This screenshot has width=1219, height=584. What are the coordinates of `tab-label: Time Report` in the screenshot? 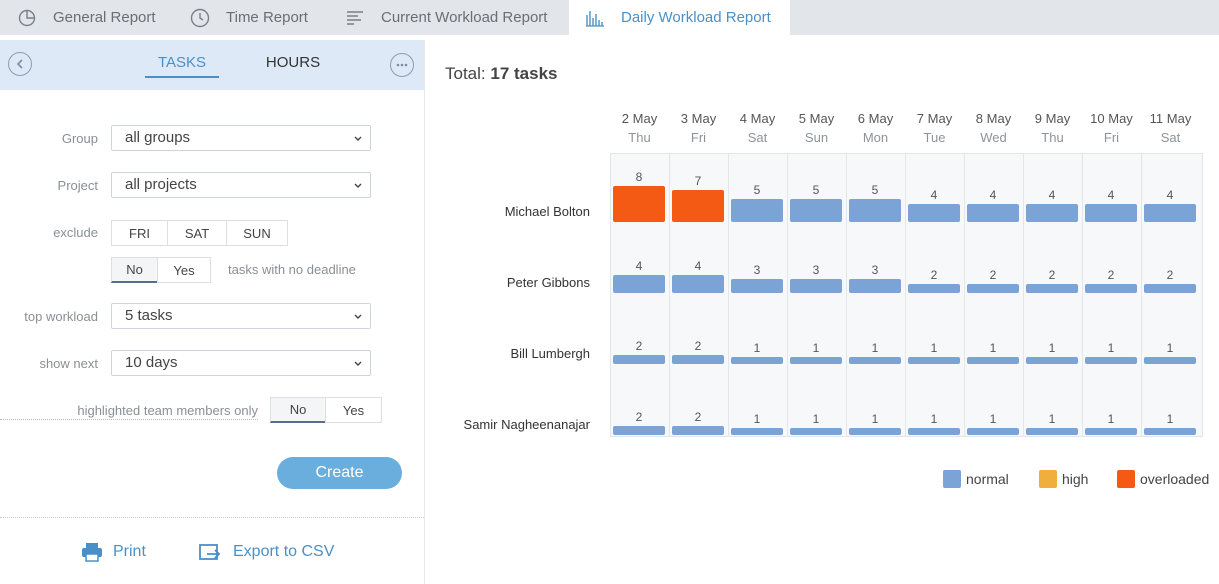 It's located at (267, 17).